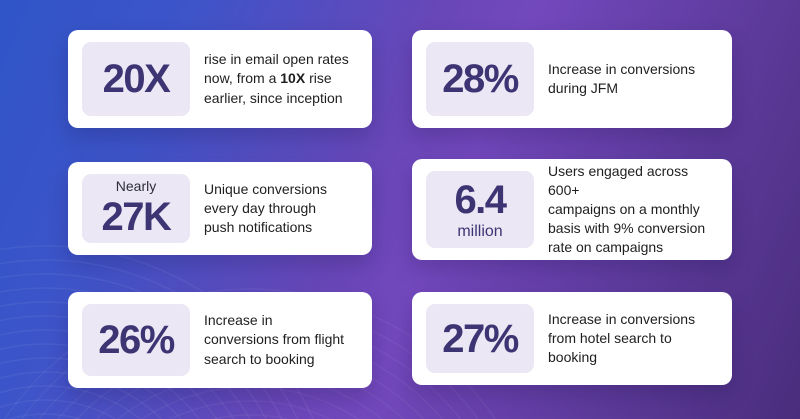 This screenshot has width=800, height=419. Describe the element at coordinates (276, 69) in the screenshot. I see `desc-text: rise in email open rates now, from a` at that location.